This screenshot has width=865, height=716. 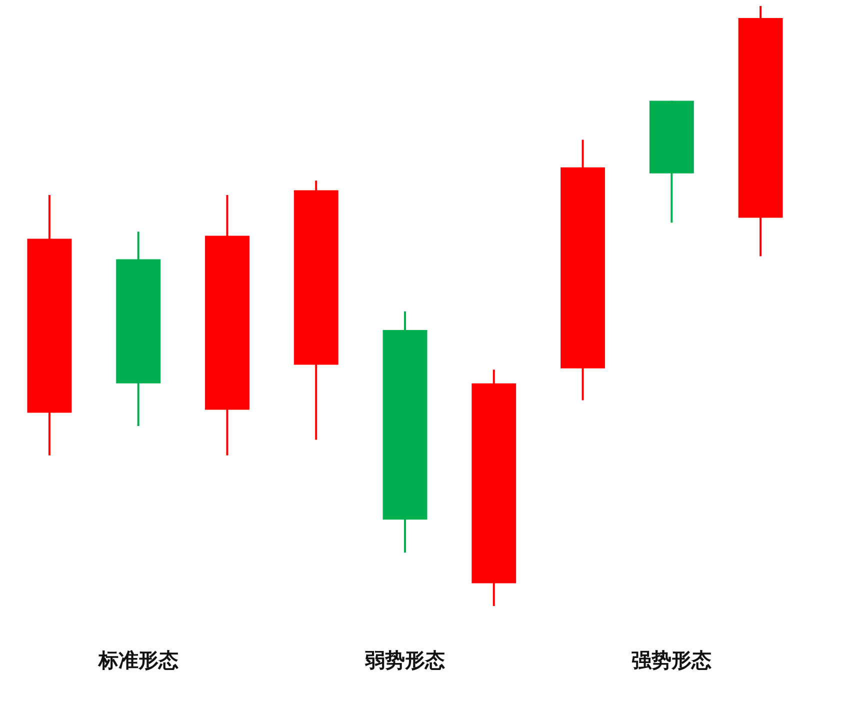 What do you see at coordinates (137, 660) in the screenshot?
I see `text: 标准形态` at bounding box center [137, 660].